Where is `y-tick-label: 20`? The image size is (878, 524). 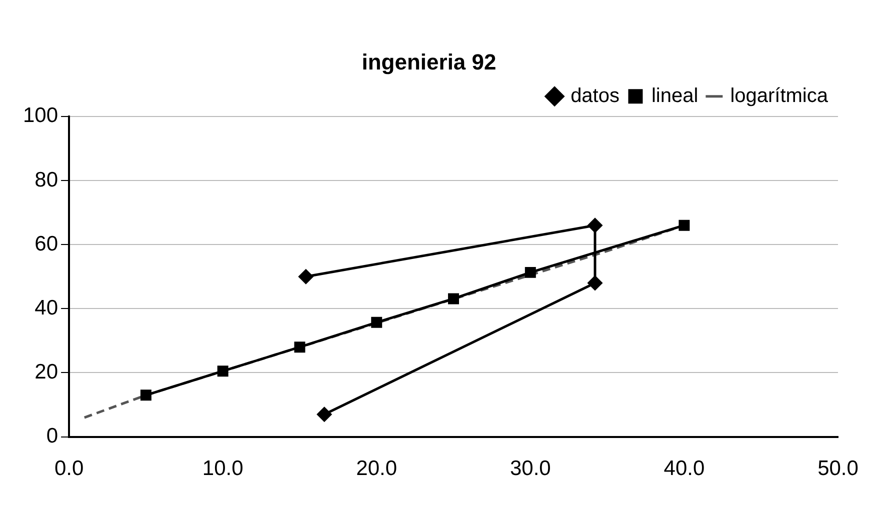 y-tick-label: 20 is located at coordinates (46, 372).